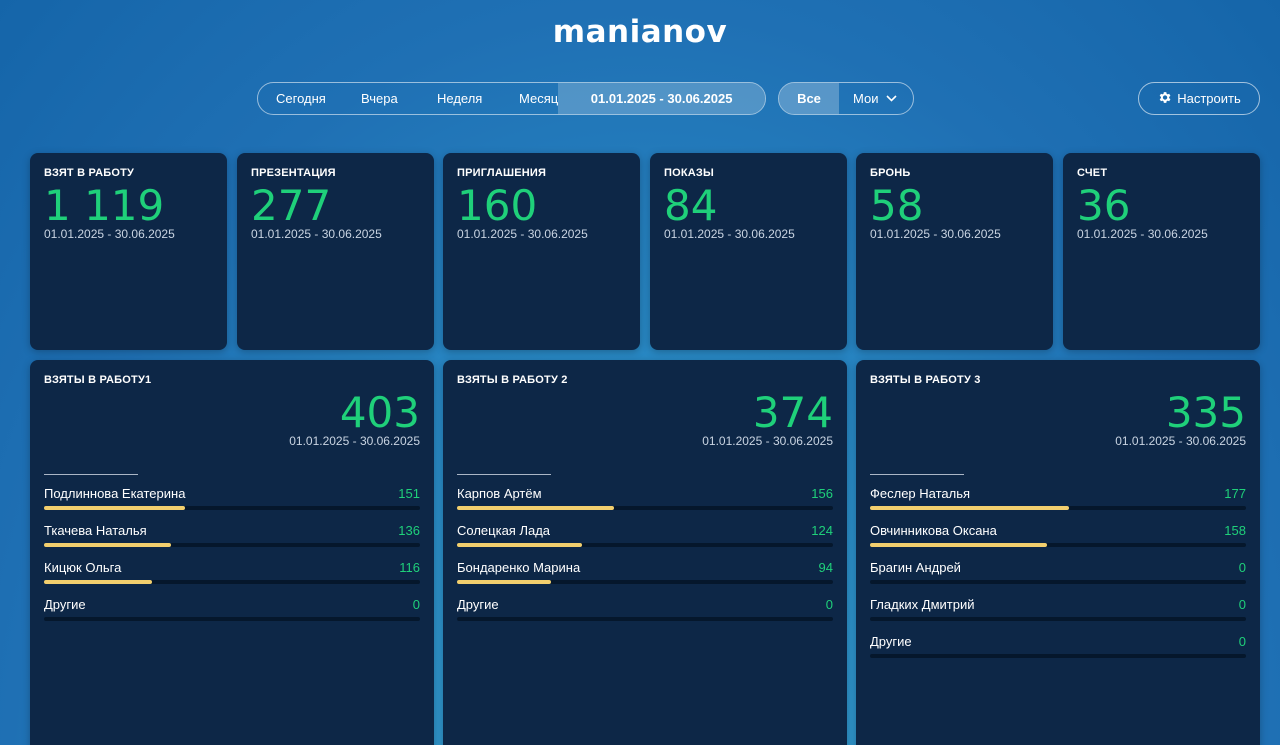 Image resolution: width=1280 pixels, height=745 pixels. Describe the element at coordinates (409, 530) in the screenshot. I see `employee-value: 136` at that location.